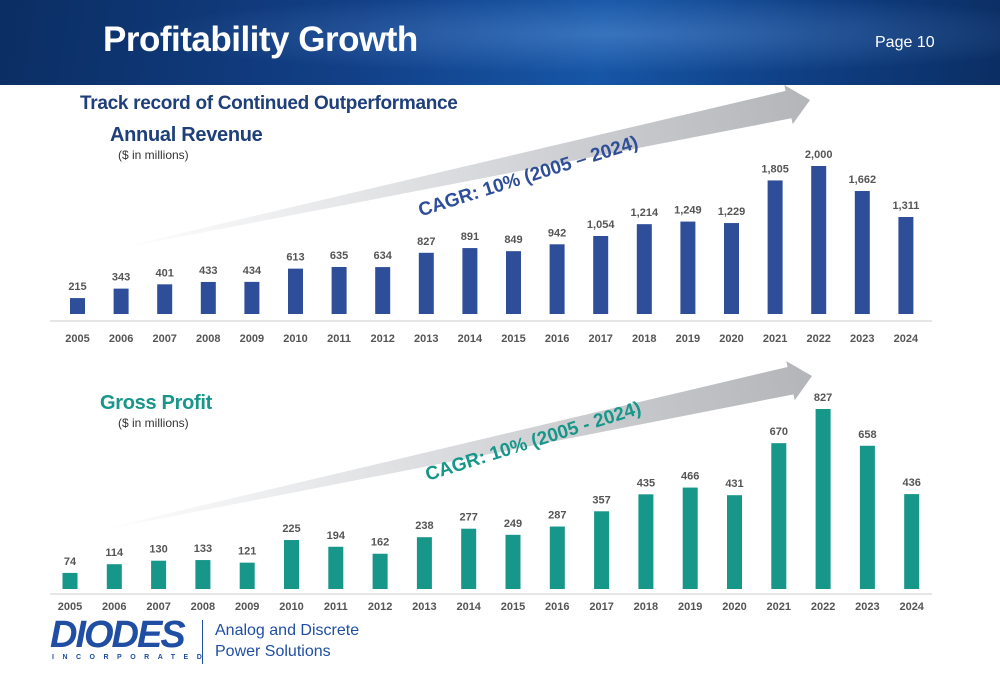  Describe the element at coordinates (601, 225) in the screenshot. I see `revenue-data-label-2017: 1,054` at that location.